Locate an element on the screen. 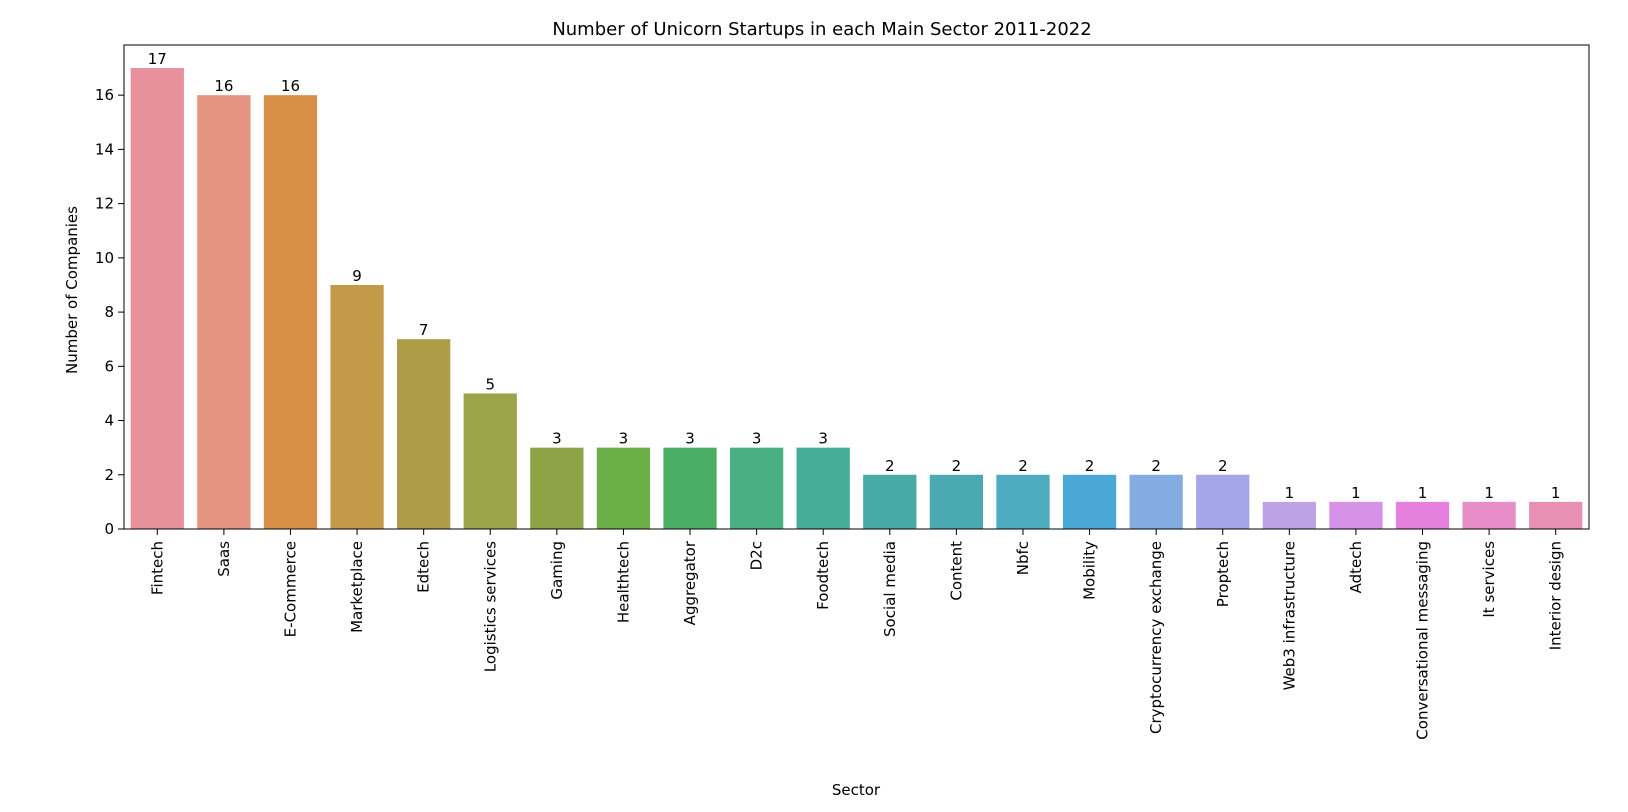 Image resolution: width=1628 pixels, height=812 pixels. y-axis-label: Number of Companies is located at coordinates (72, 290).